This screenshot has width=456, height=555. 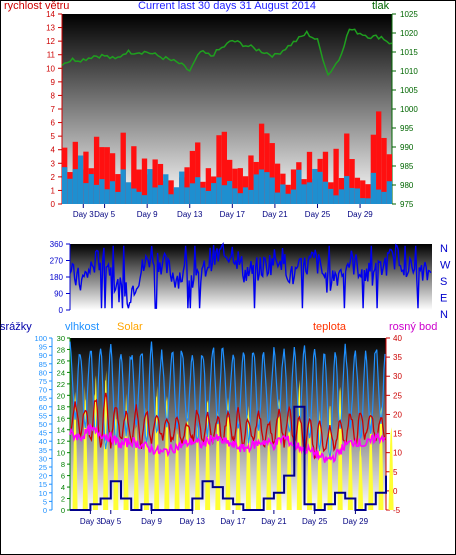 What do you see at coordinates (397, 357) in the screenshot?
I see `temperature-tick-label: 35` at bounding box center [397, 357].